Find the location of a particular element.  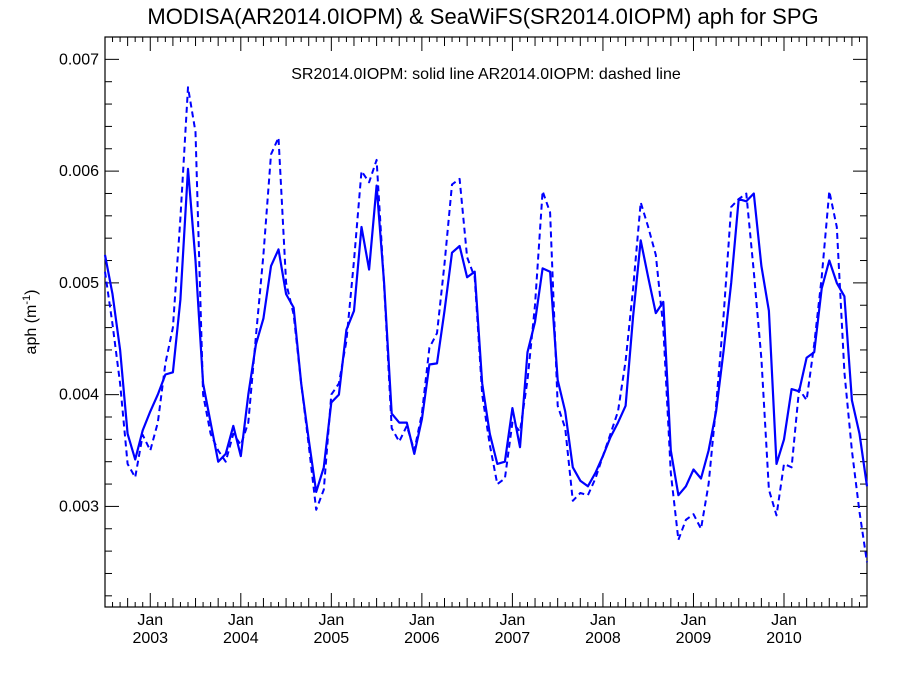

x-tick-label-year: 2005 is located at coordinates (332, 638).